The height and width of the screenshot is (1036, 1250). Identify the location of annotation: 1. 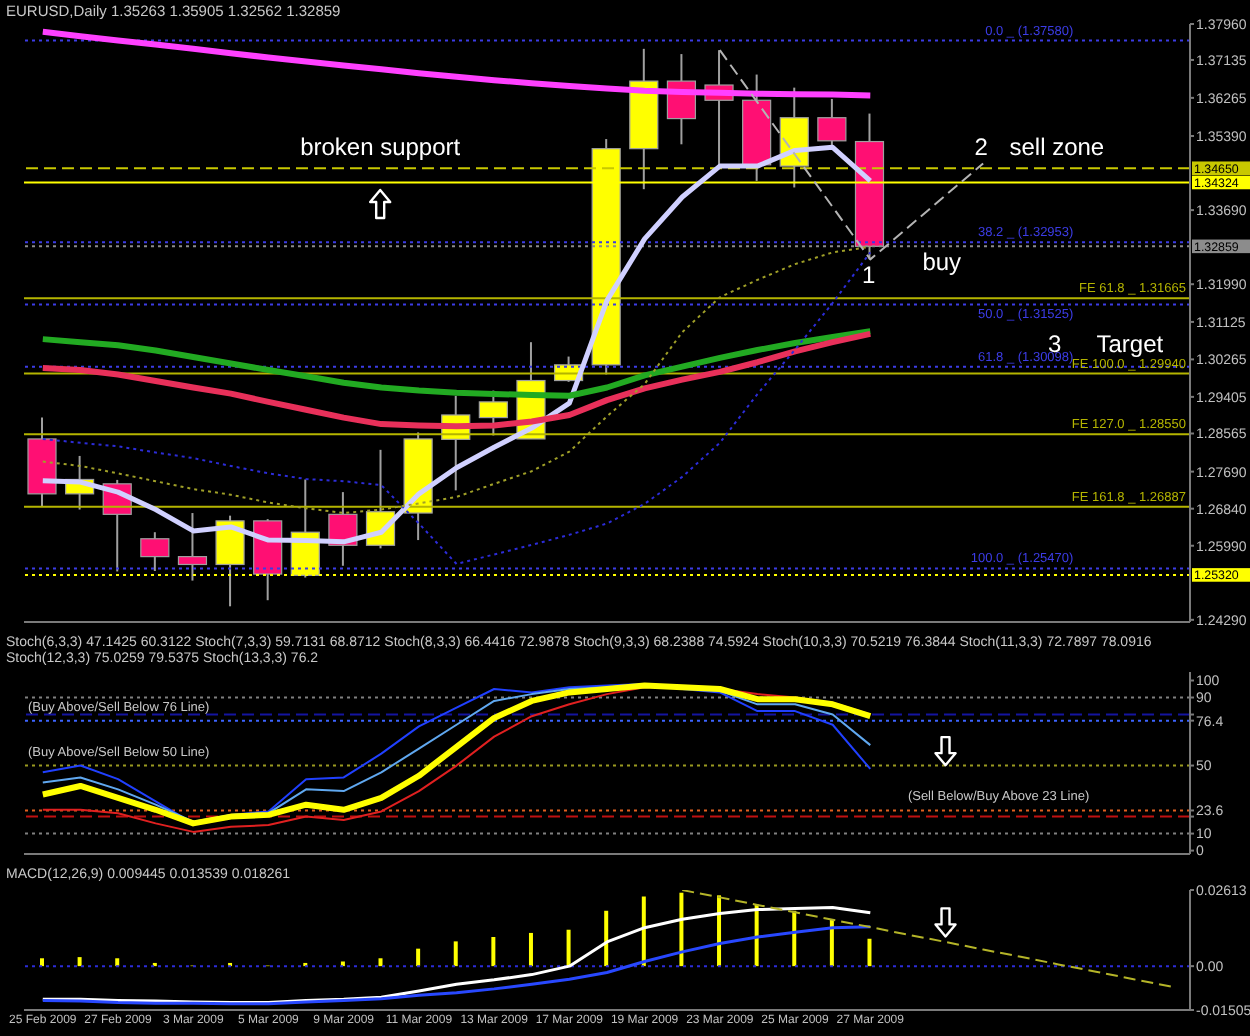
(869, 275).